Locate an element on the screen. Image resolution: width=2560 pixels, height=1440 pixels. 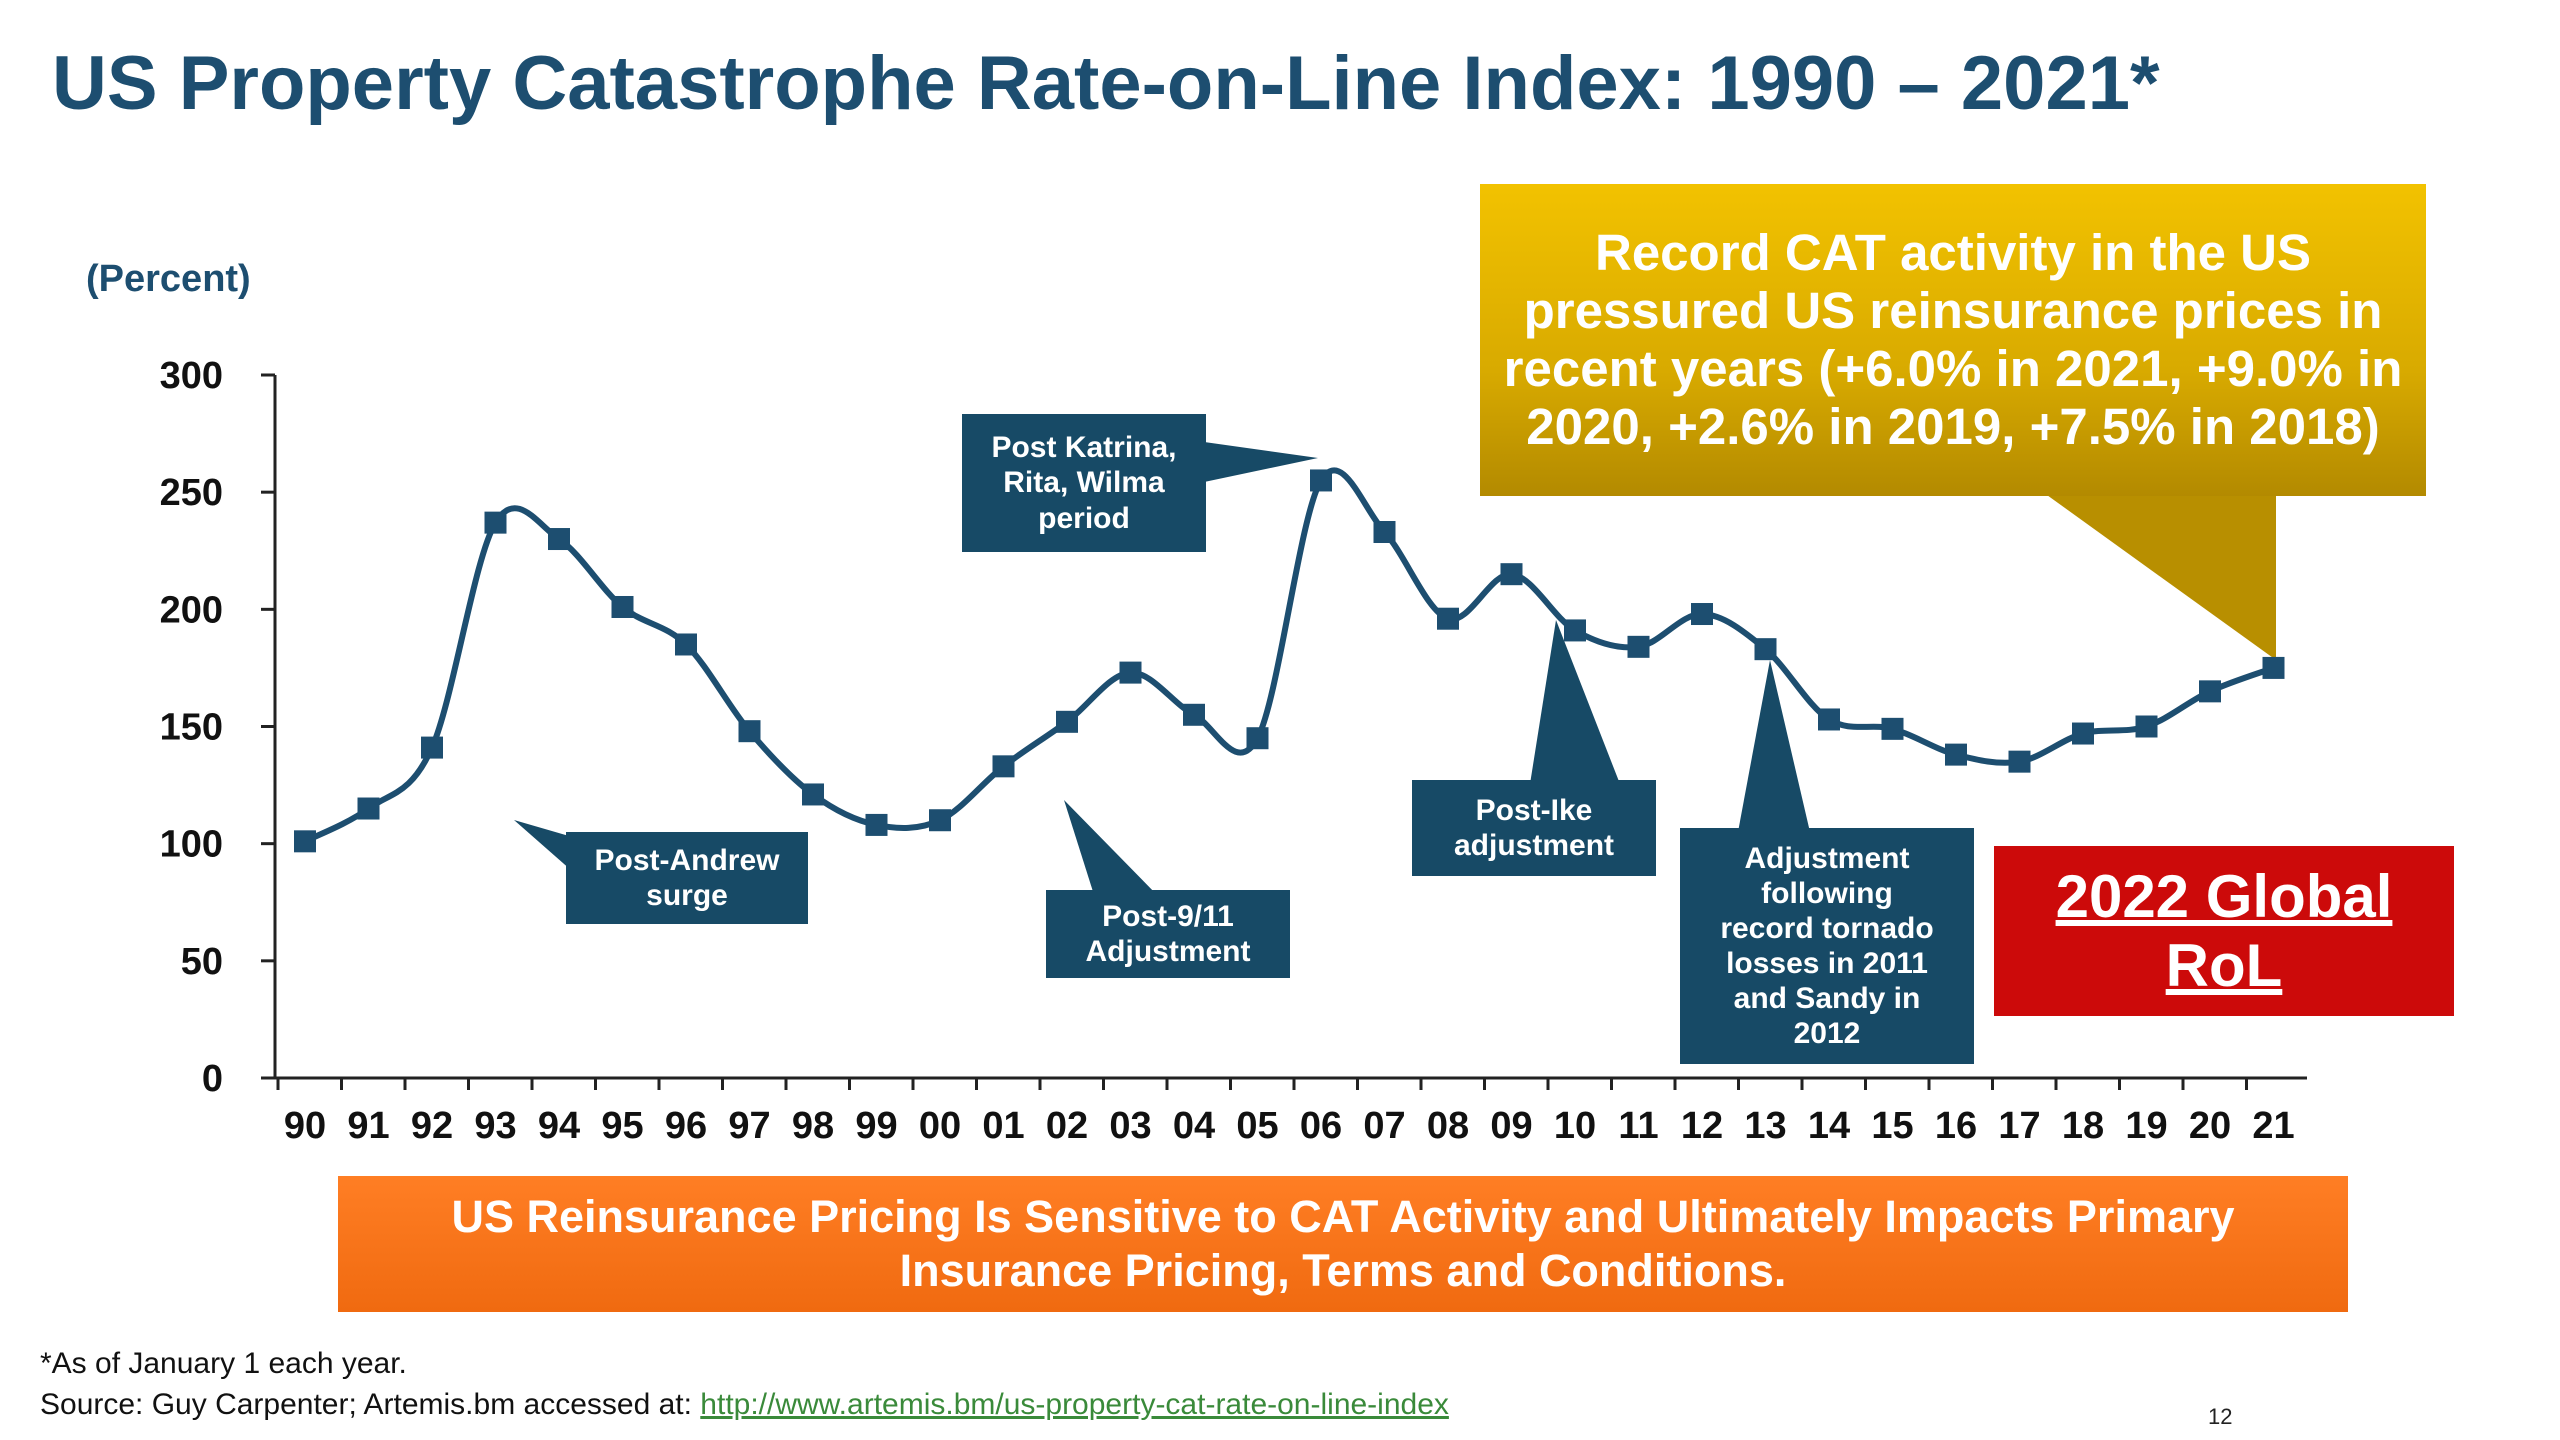
x-tick-label-13: 13 is located at coordinates (1765, 1126).